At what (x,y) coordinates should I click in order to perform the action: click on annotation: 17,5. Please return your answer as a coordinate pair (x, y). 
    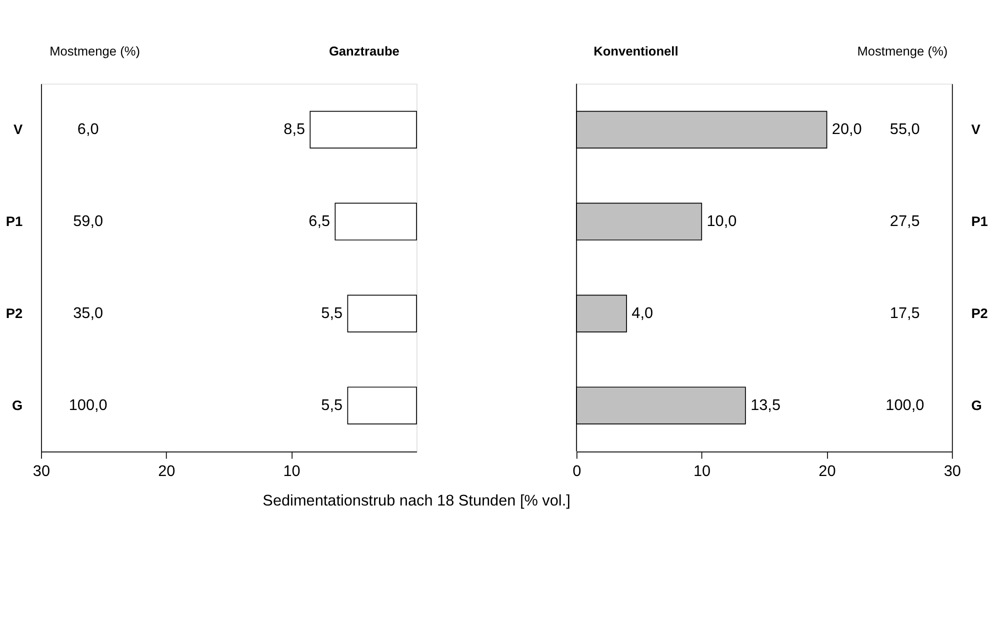
    Looking at the image, I should click on (905, 313).